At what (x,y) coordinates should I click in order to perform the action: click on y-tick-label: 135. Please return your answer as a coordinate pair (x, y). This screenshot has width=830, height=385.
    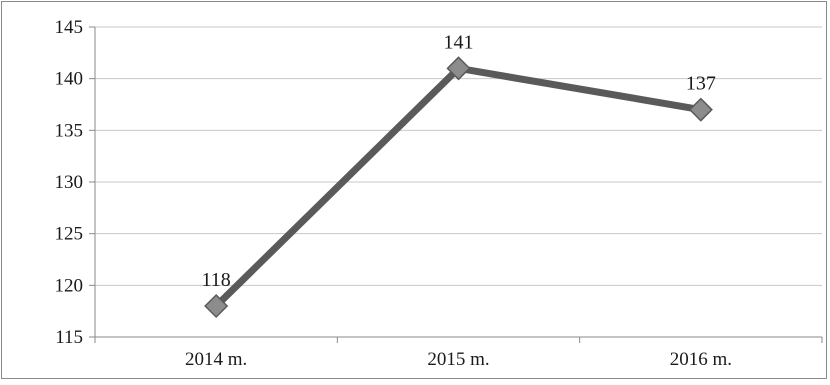
    Looking at the image, I should click on (69, 130).